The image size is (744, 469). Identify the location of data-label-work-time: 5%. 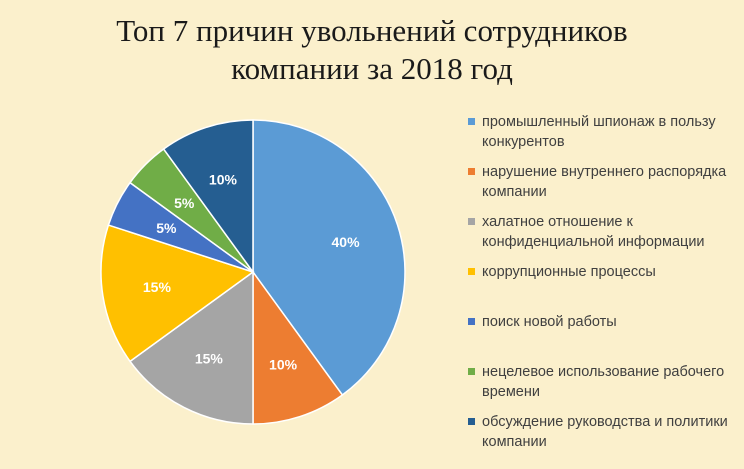
(184, 203).